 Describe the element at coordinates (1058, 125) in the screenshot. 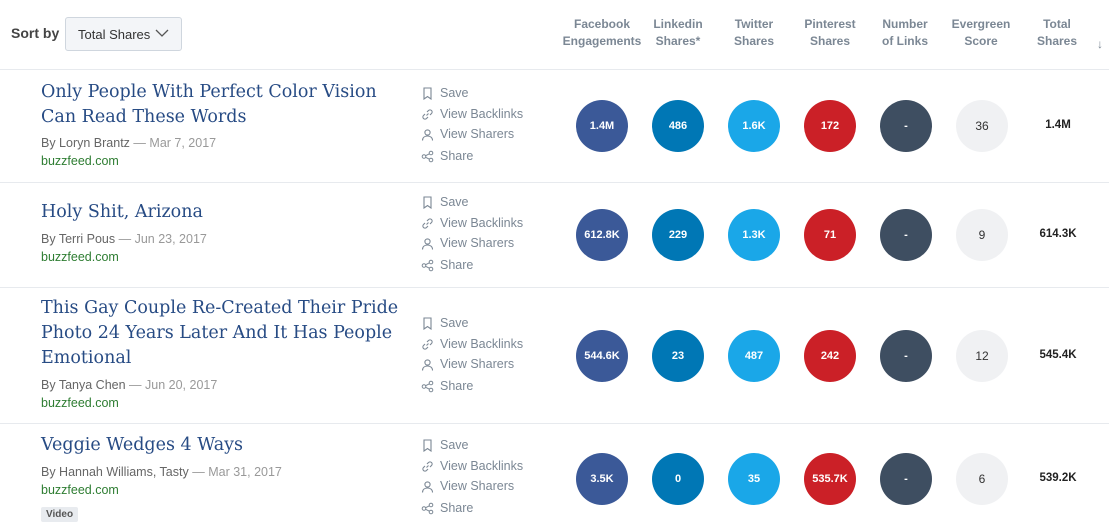

I see `total-shares-value: 1.4M` at that location.